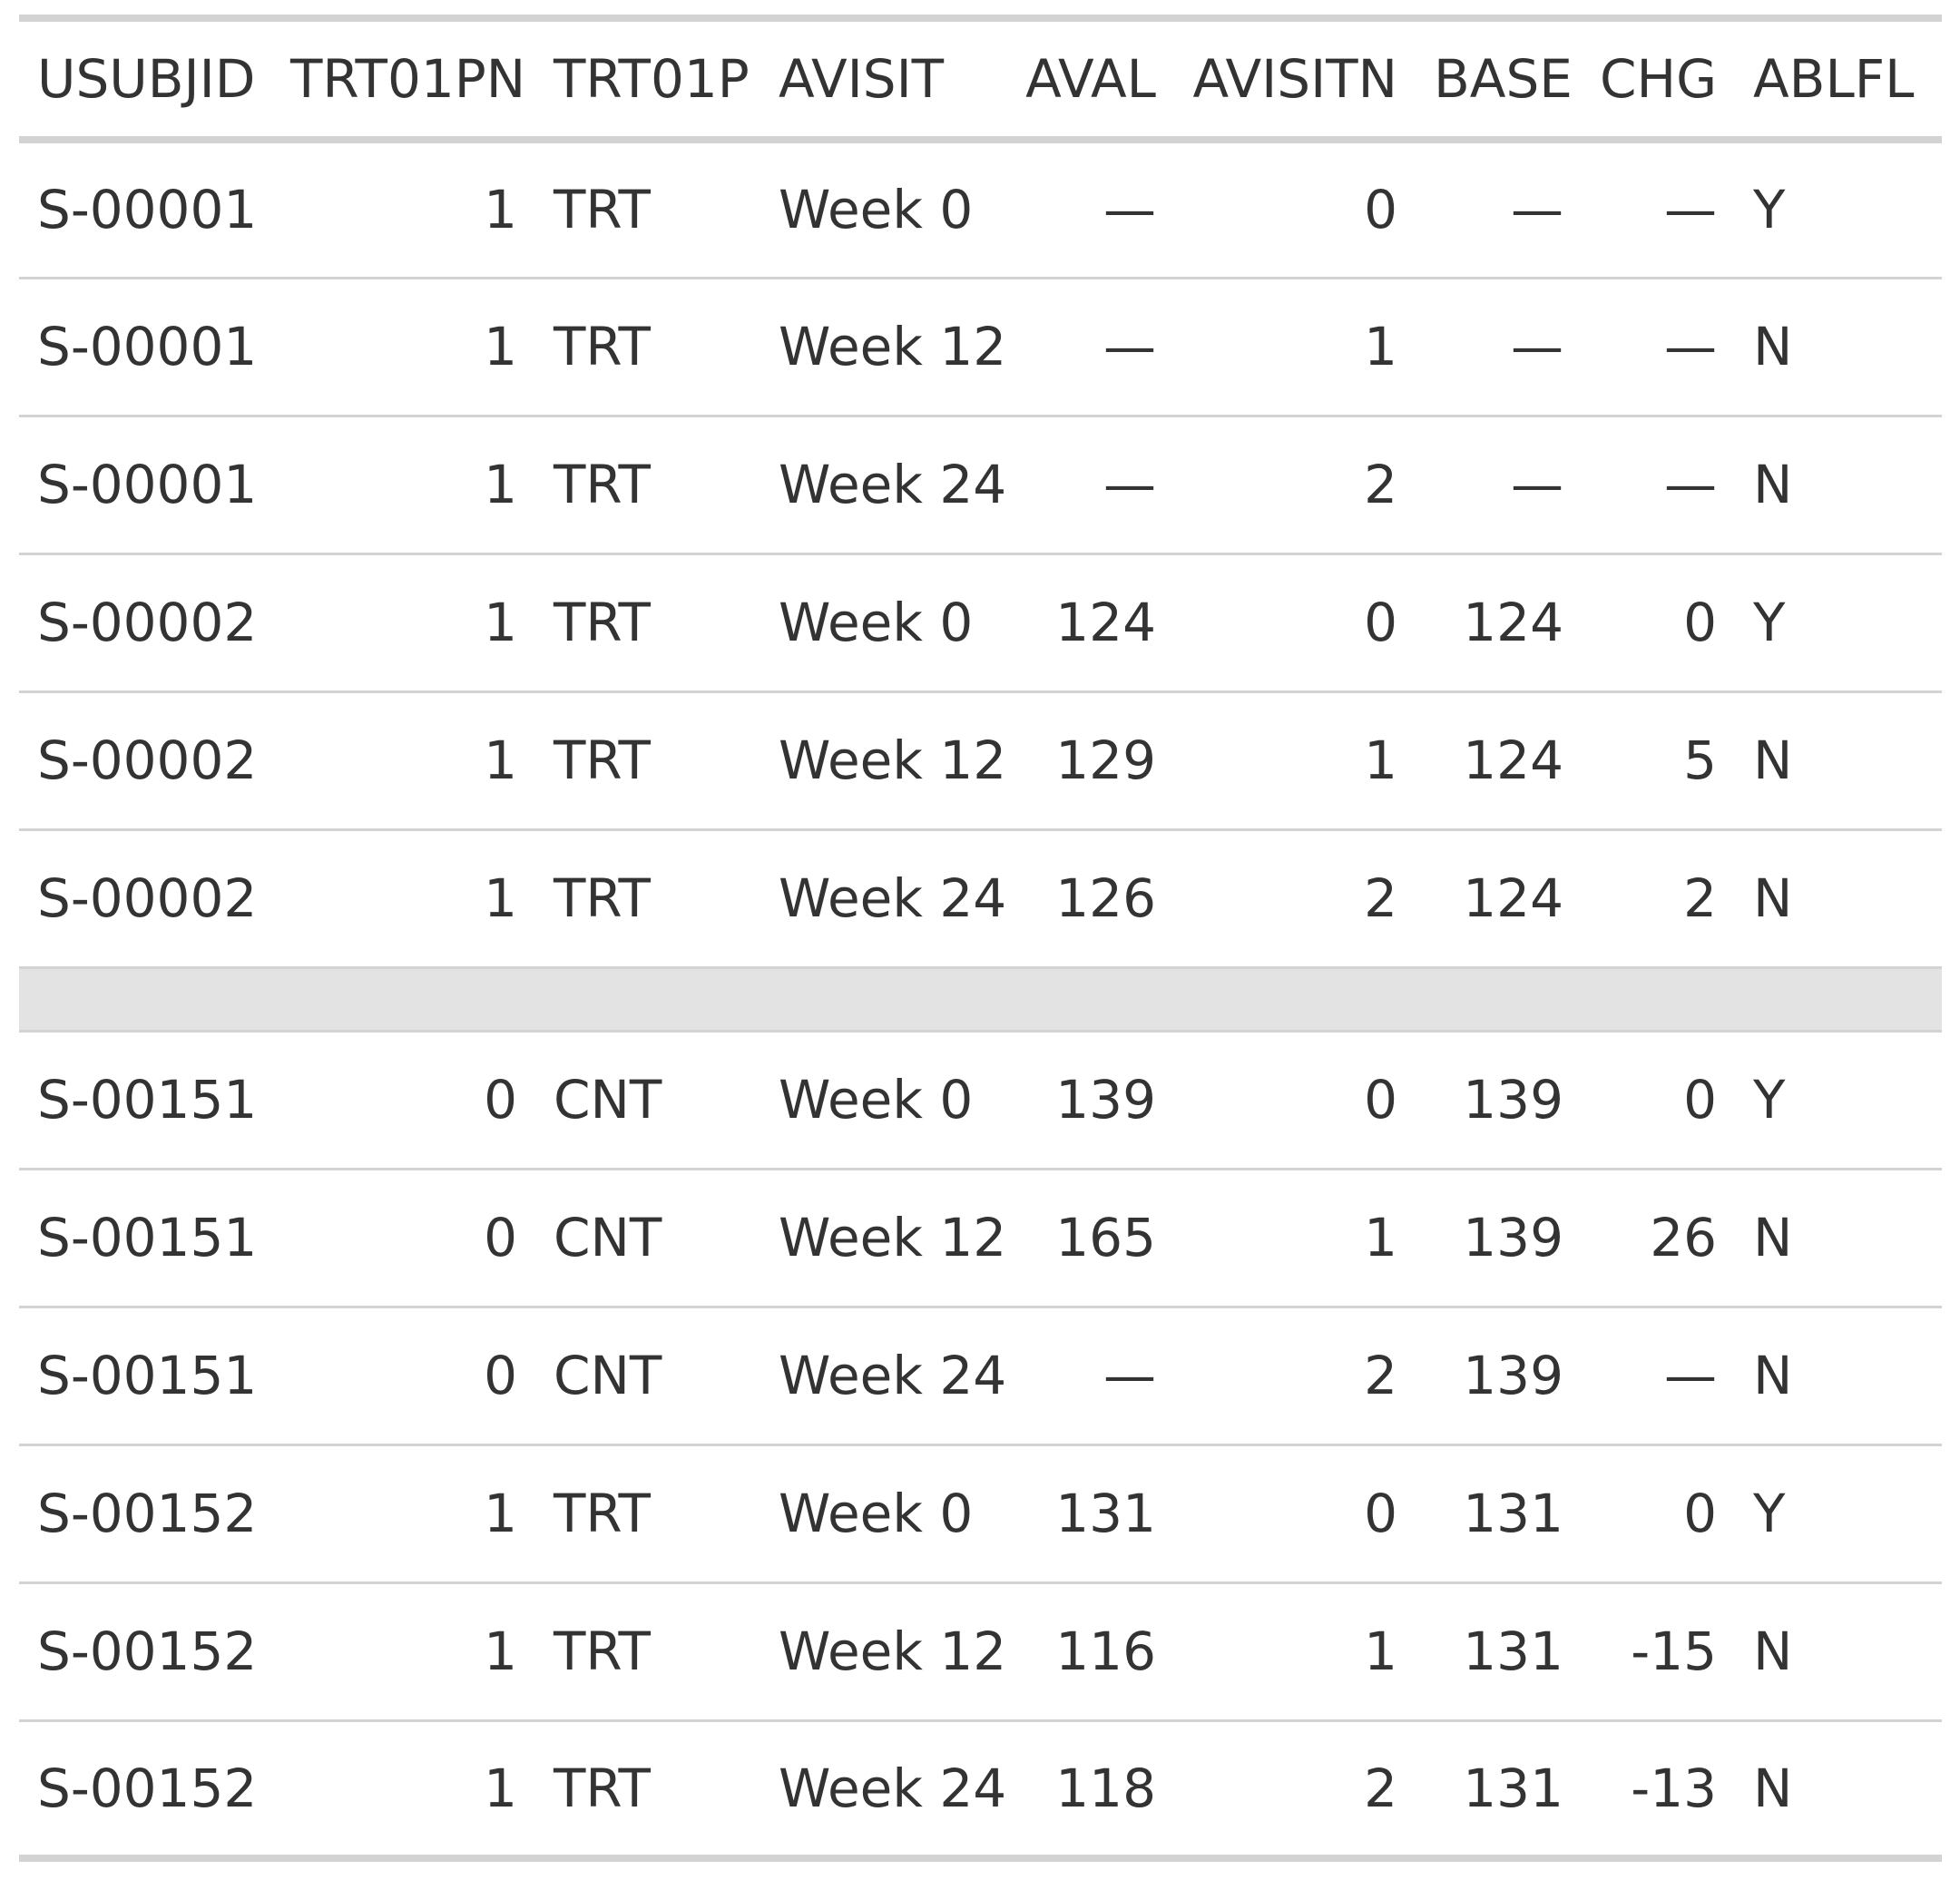 This screenshot has width=1960, height=1880. I want to click on table-row: S-00152 1 TRT Week 12 116 1 131 -15 N, so click(980, 1651).